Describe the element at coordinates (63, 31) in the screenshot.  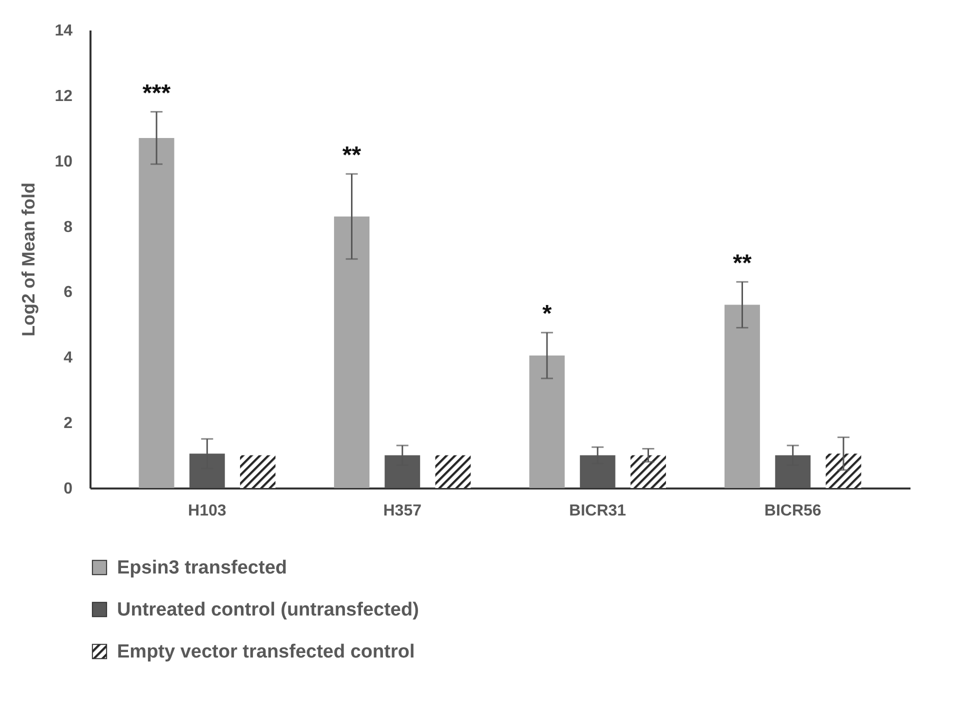
I see `y-tick-label: 14` at that location.